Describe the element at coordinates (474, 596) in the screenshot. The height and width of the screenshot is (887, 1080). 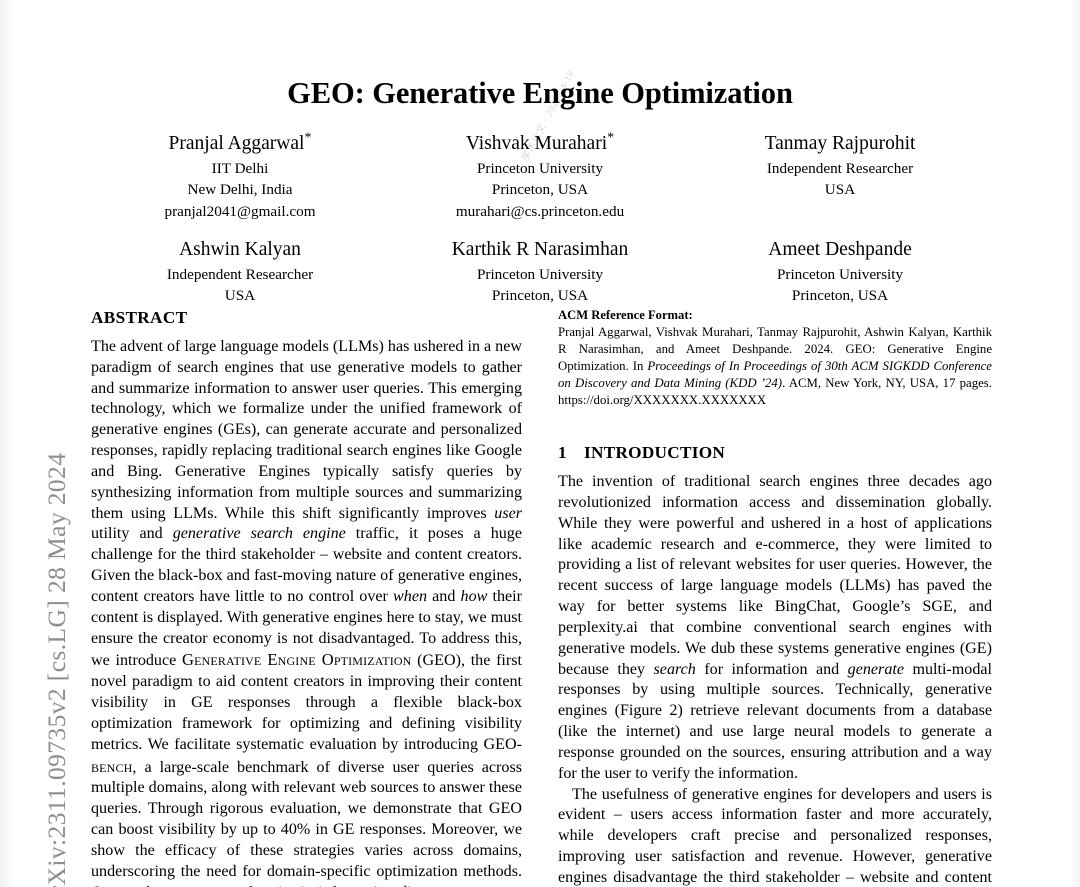
I see `abstract-emphasis: how` at that location.